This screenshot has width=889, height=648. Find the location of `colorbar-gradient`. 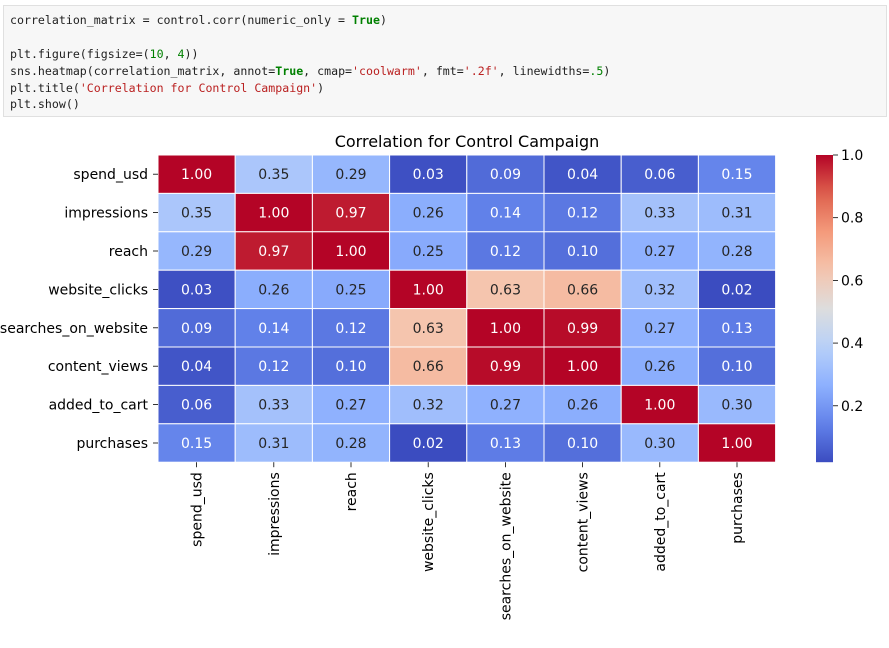

colorbar-gradient is located at coordinates (824, 309).